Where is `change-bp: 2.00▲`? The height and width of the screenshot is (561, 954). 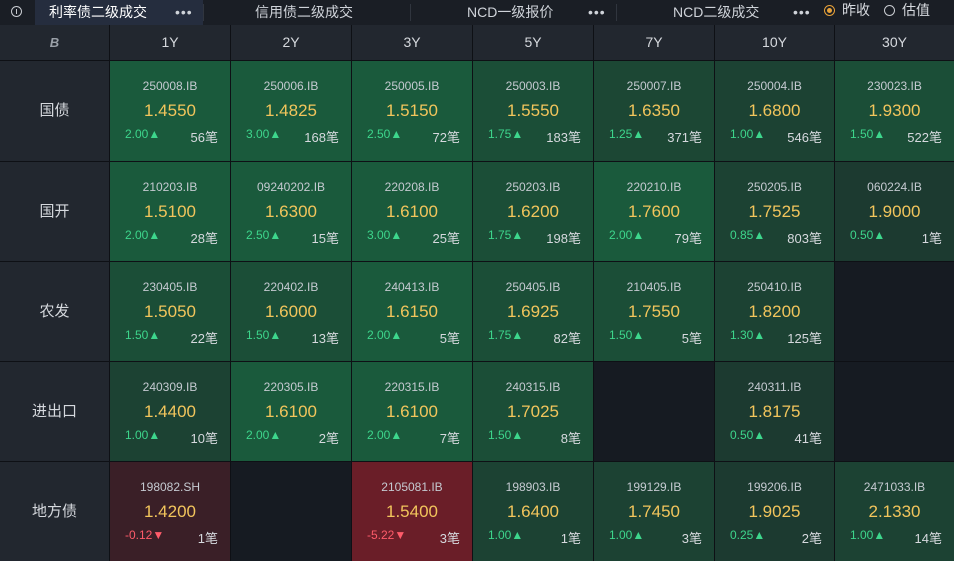 change-bp: 2.00▲ is located at coordinates (385, 435).